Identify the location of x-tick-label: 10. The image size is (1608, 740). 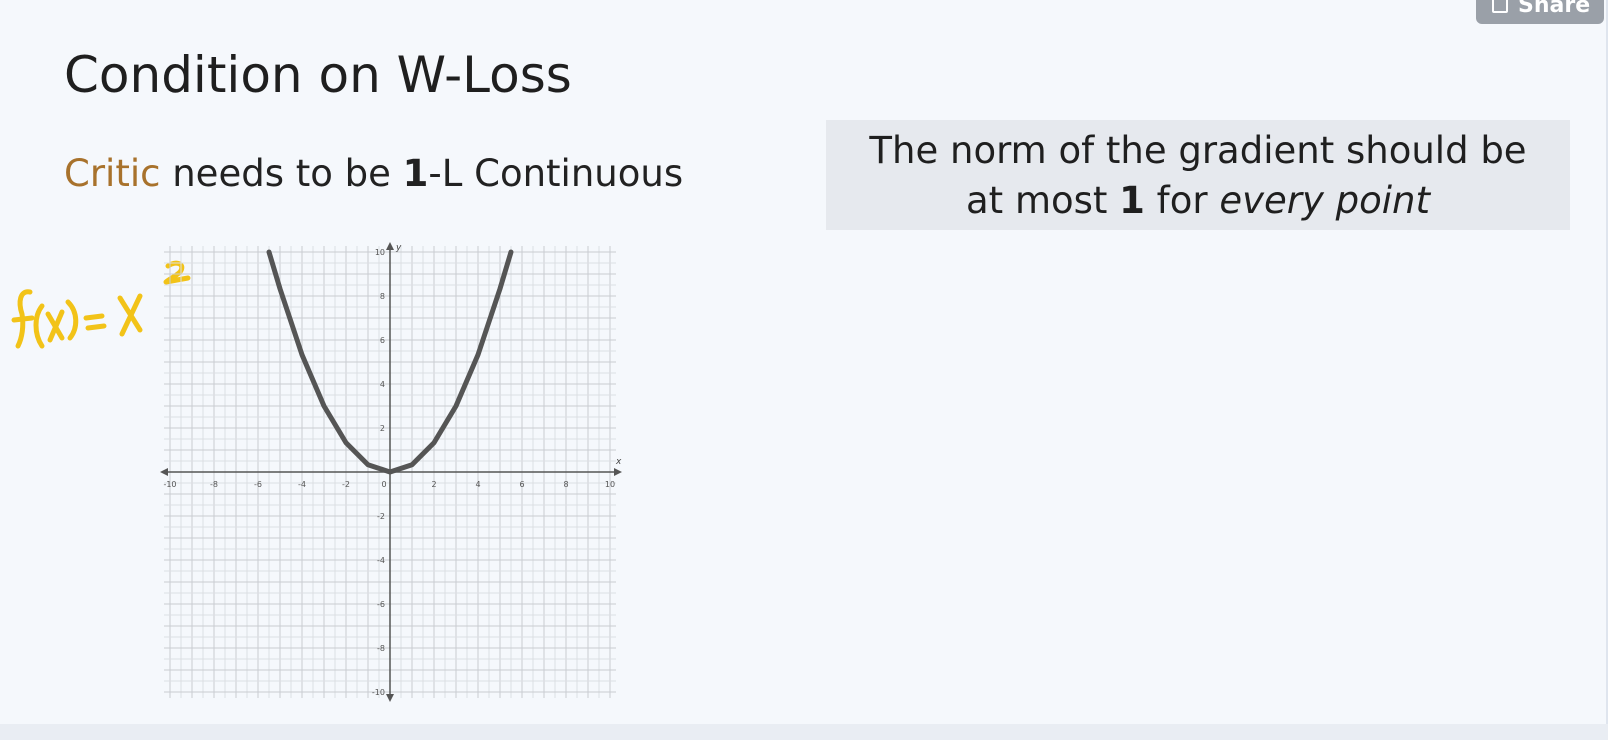
(610, 484).